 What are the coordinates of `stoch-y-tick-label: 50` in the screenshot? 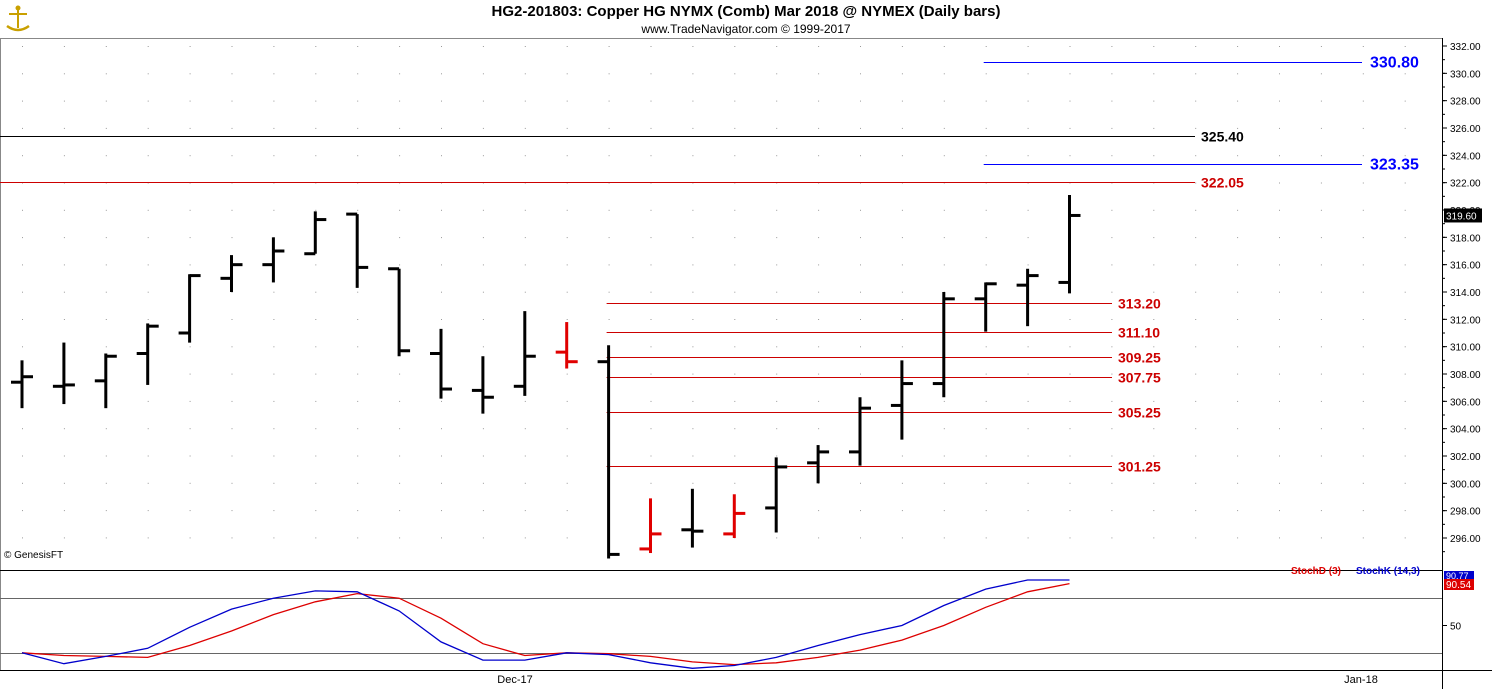 It's located at (1456, 627).